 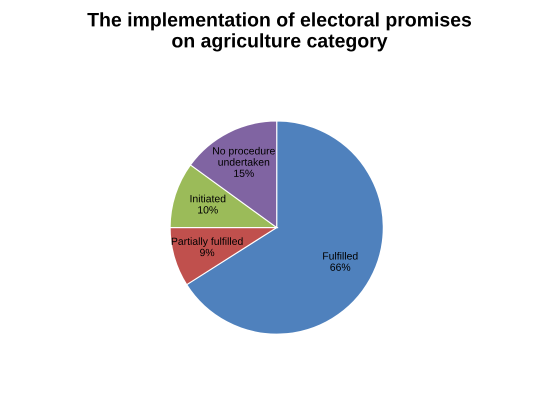 What do you see at coordinates (207, 242) in the screenshot?
I see `slice-label: Partially fulfilled` at bounding box center [207, 242].